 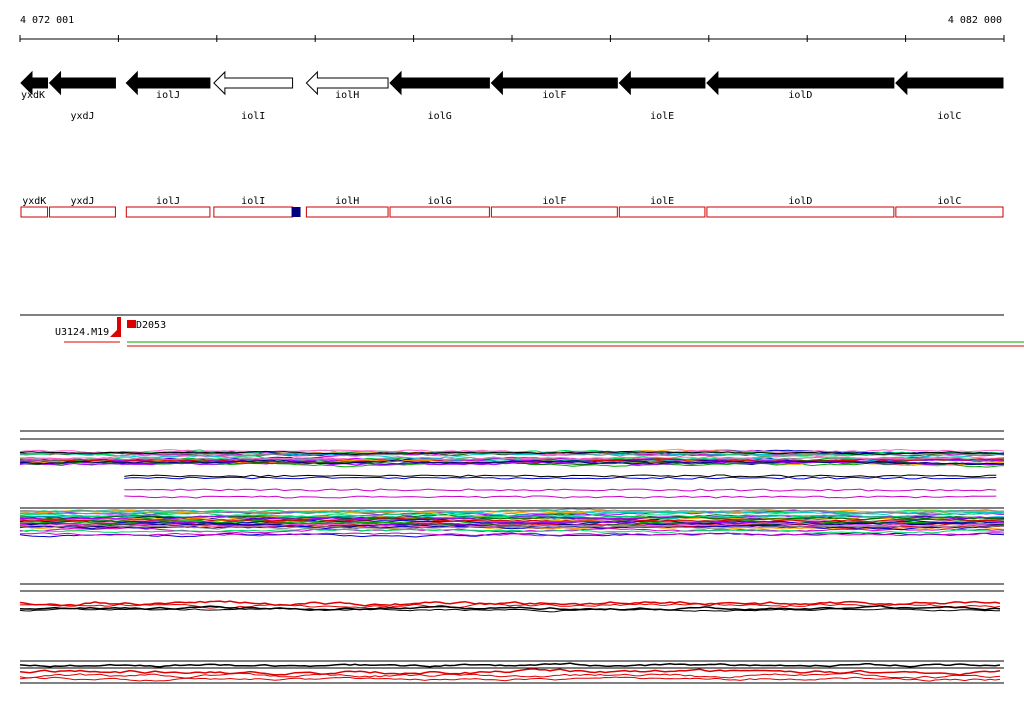 What do you see at coordinates (151, 325) in the screenshot?
I see `transcript-right-label: D2053` at bounding box center [151, 325].